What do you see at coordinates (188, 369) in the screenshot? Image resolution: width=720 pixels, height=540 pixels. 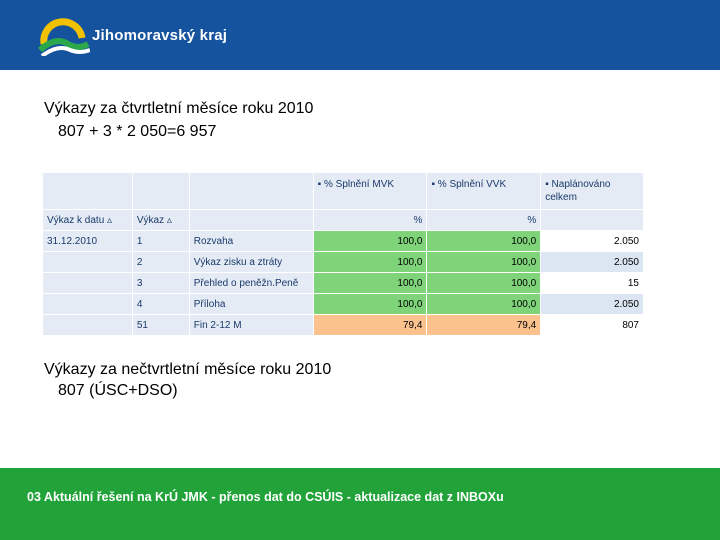 I see `heading-nonquarterly: Výkazy za nečtvrtletní měsíce roku 2010` at bounding box center [188, 369].